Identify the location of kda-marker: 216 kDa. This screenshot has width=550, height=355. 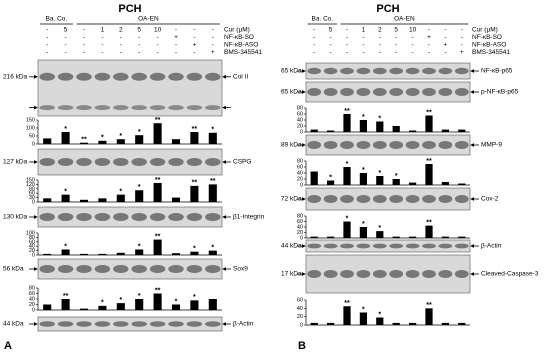
(15, 77).